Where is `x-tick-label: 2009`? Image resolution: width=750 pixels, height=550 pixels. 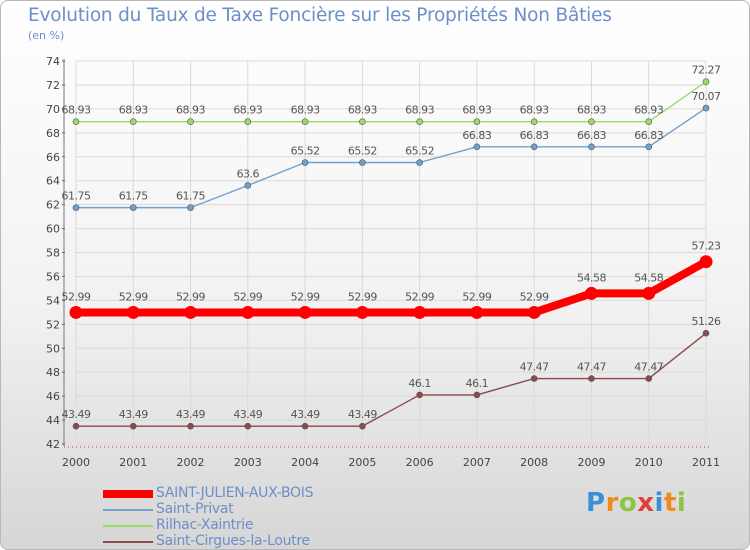
x-tick-label: 2009 is located at coordinates (591, 462).